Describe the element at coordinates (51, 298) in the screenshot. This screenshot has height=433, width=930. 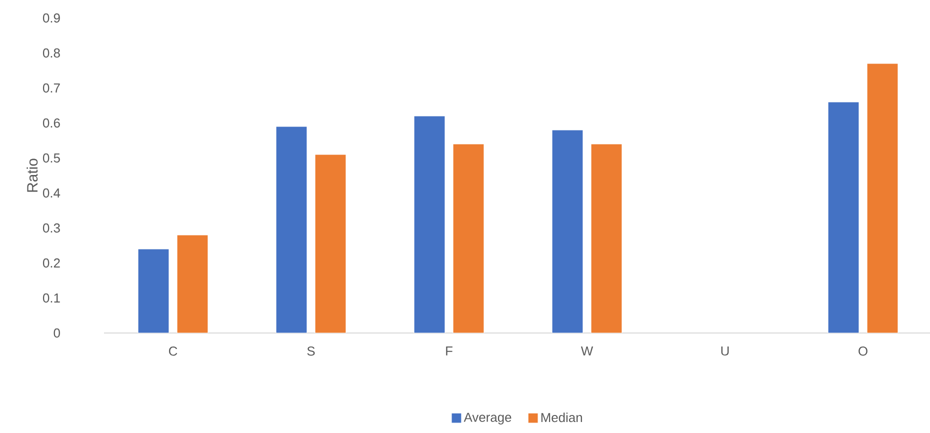
I see `y-tick-label: 0.1` at that location.